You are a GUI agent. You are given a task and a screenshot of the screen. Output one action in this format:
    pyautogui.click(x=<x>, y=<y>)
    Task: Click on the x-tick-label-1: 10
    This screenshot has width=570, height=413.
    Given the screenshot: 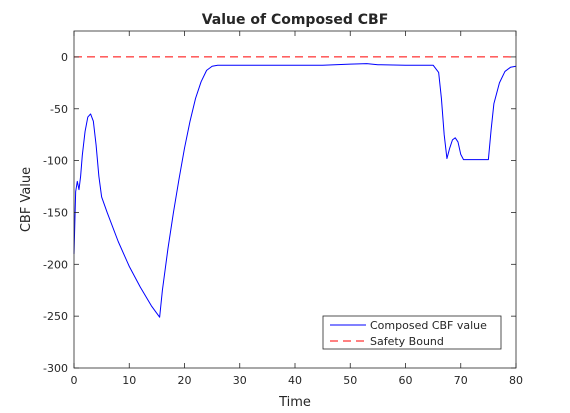 What is the action you would take?
    pyautogui.click(x=129, y=380)
    